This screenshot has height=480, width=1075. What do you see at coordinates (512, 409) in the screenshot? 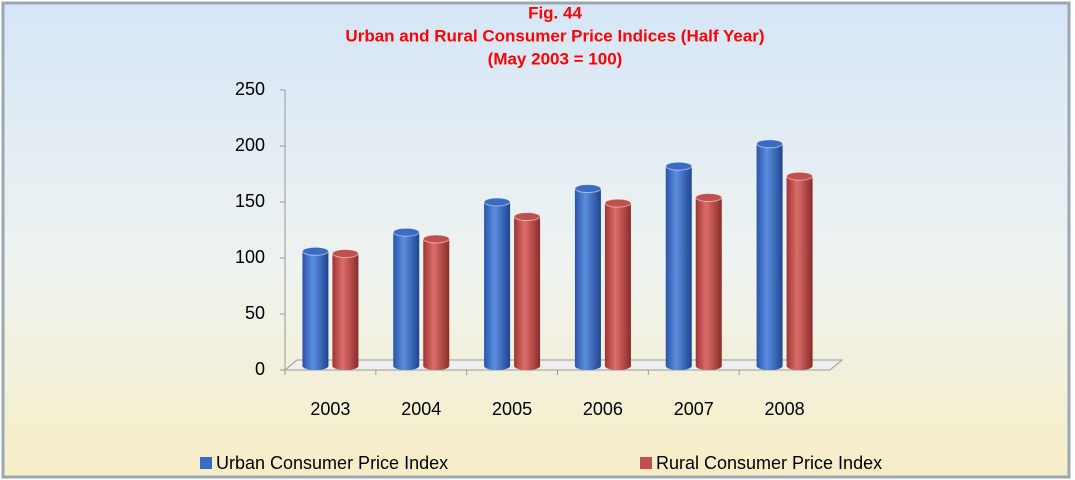
I see `x-tick-label: 2005` at bounding box center [512, 409].